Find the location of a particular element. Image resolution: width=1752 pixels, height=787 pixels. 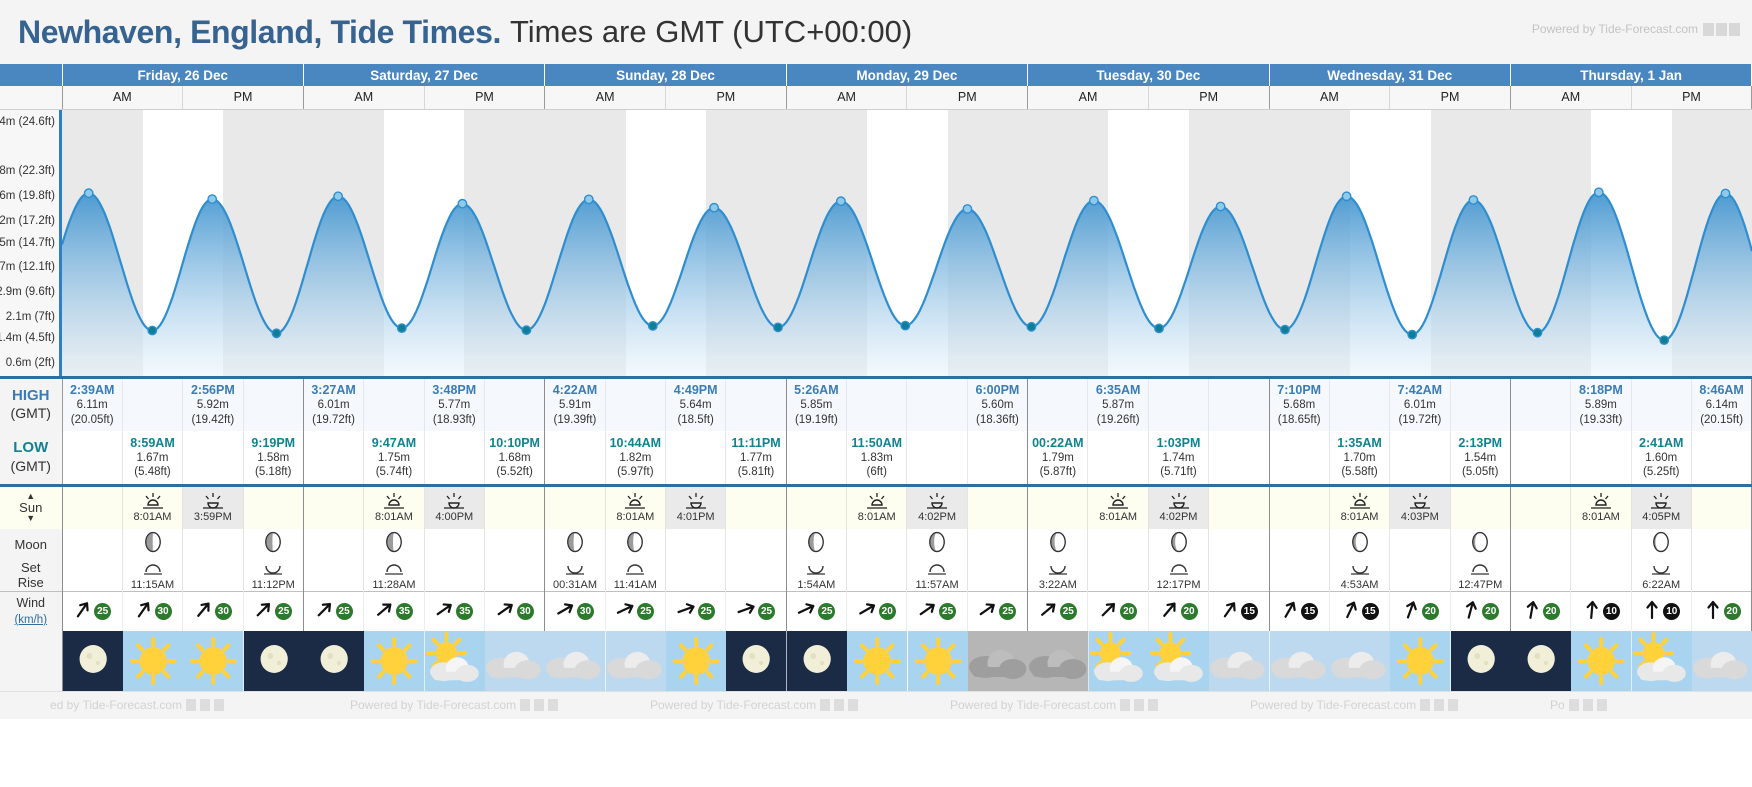

wind-cell-24: 20 is located at coordinates (1541, 611).